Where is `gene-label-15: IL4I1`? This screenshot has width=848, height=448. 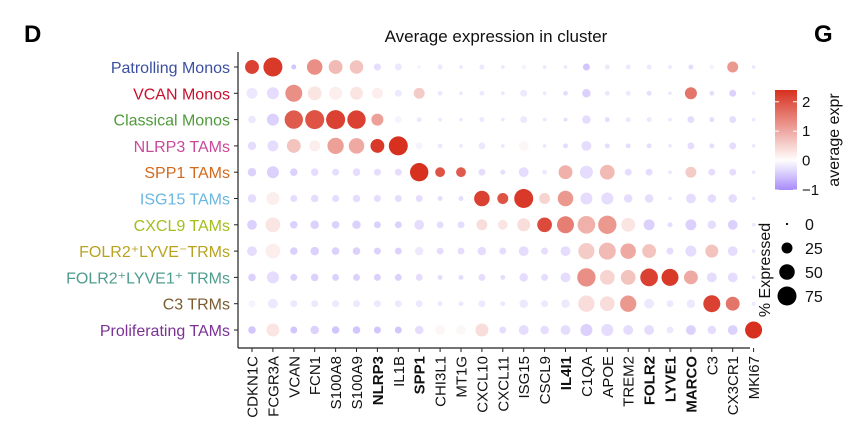 gene-label-15: IL4I1 is located at coordinates (566, 373).